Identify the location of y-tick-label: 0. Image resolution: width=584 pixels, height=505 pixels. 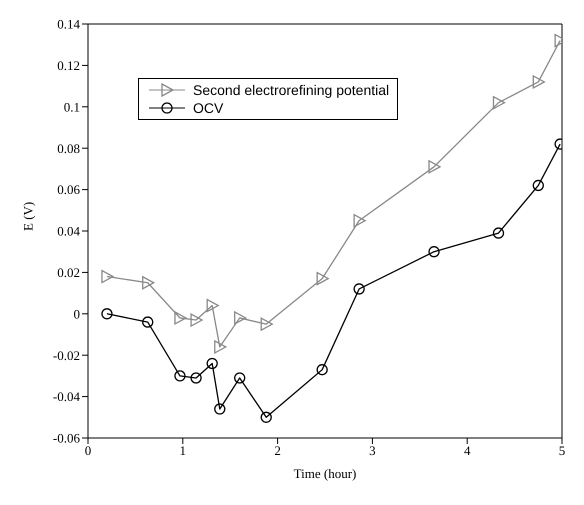
(77, 314).